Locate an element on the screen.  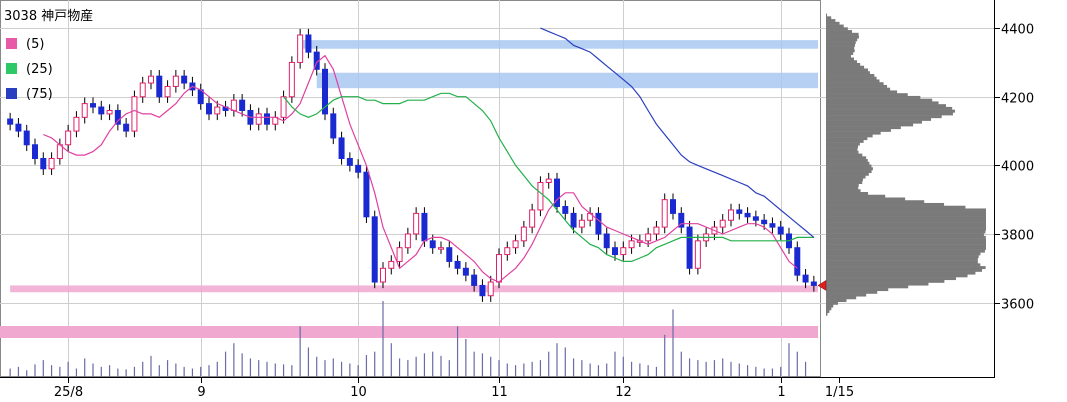
legend-swatch-ma75 is located at coordinates (11, 93).